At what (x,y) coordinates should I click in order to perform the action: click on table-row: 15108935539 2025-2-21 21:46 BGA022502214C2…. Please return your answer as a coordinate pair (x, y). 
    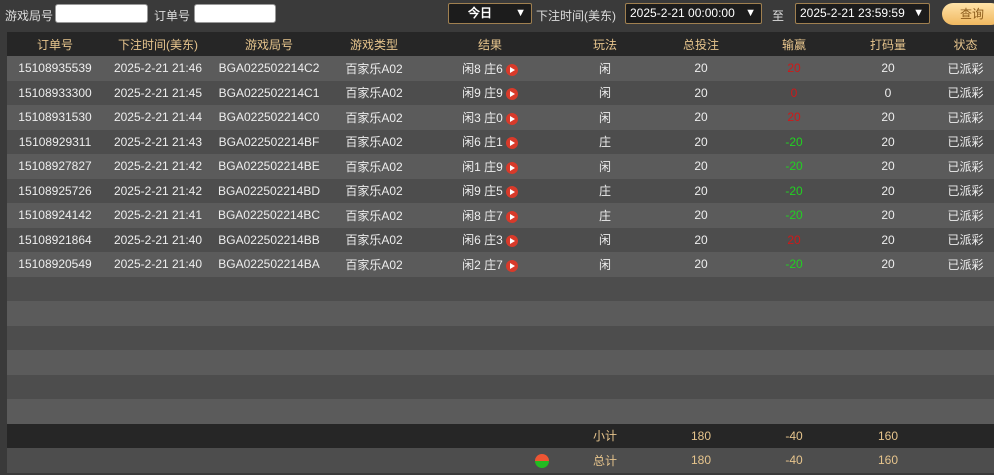
    Looking at the image, I should click on (500, 68).